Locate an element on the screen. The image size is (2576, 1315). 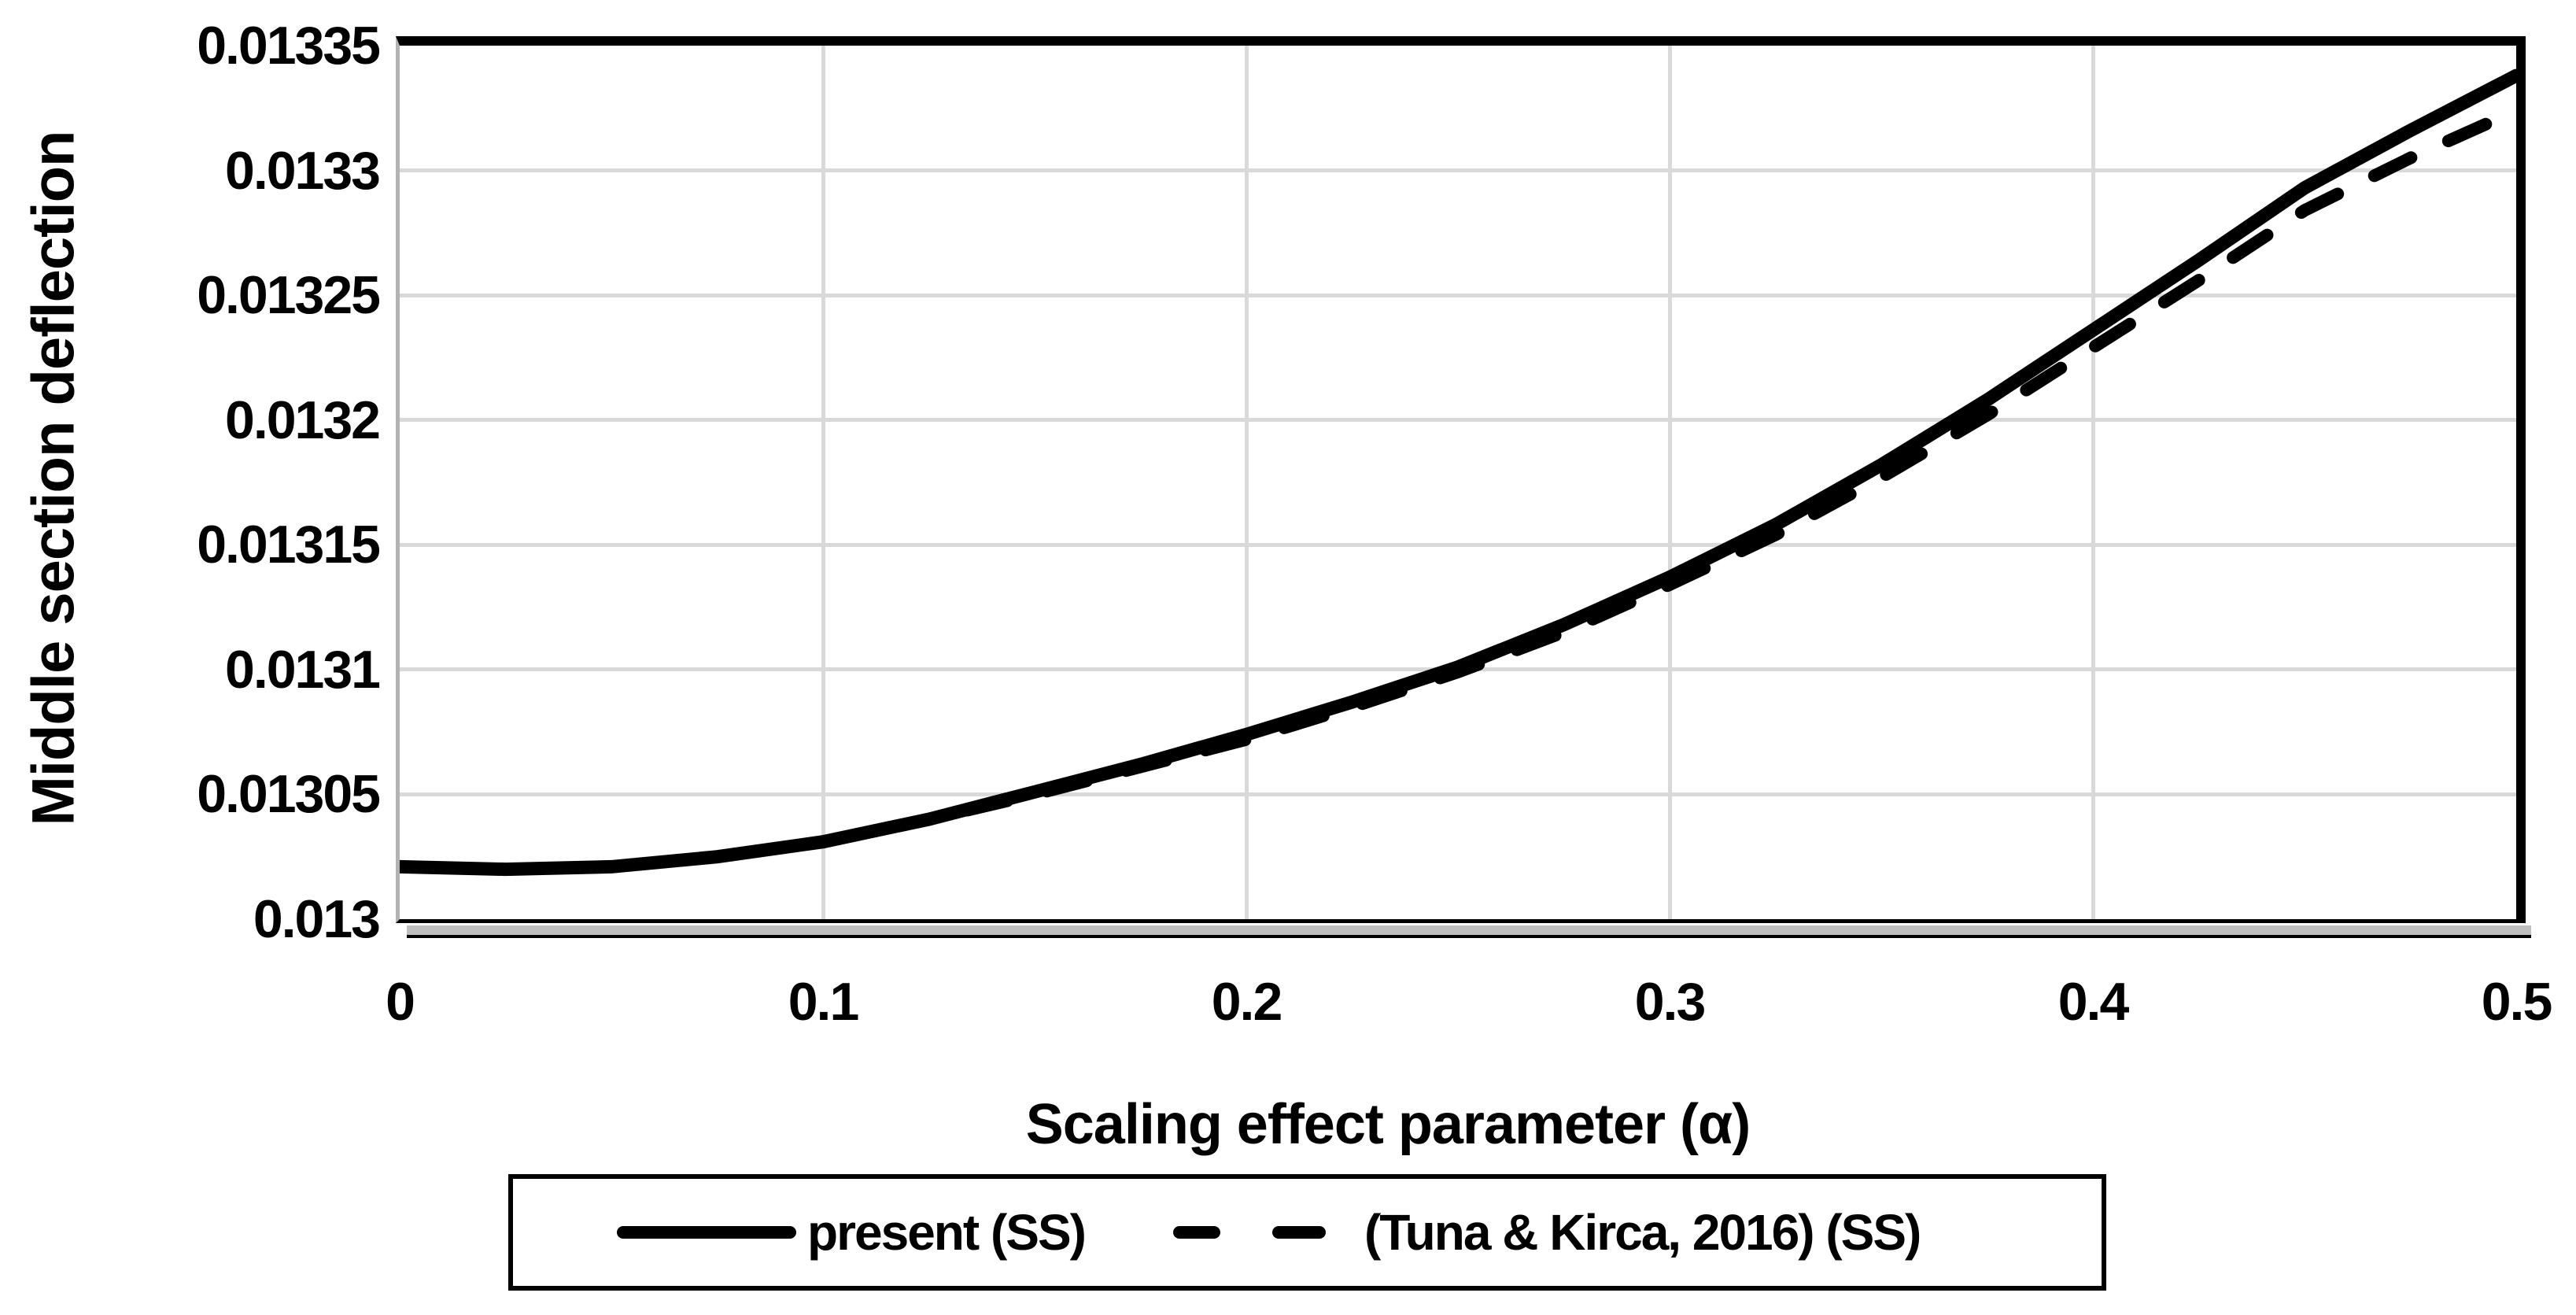
x-tick-label: 0.1 is located at coordinates (824, 1002).